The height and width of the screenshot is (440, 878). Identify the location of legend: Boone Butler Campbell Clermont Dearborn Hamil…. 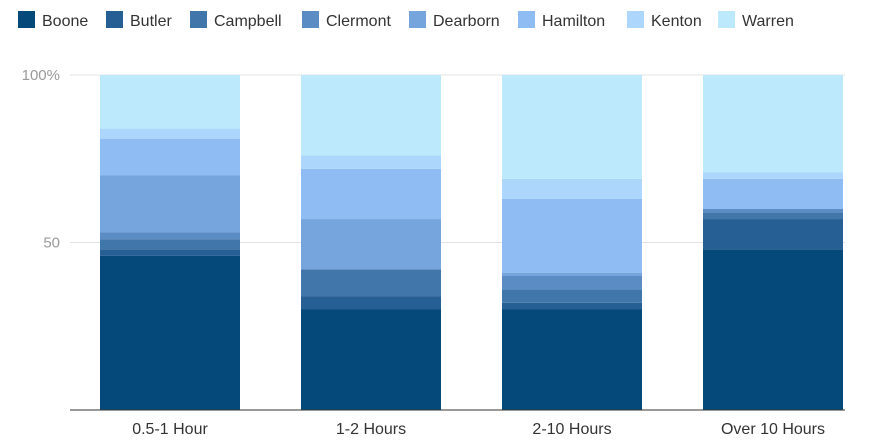
(406, 20).